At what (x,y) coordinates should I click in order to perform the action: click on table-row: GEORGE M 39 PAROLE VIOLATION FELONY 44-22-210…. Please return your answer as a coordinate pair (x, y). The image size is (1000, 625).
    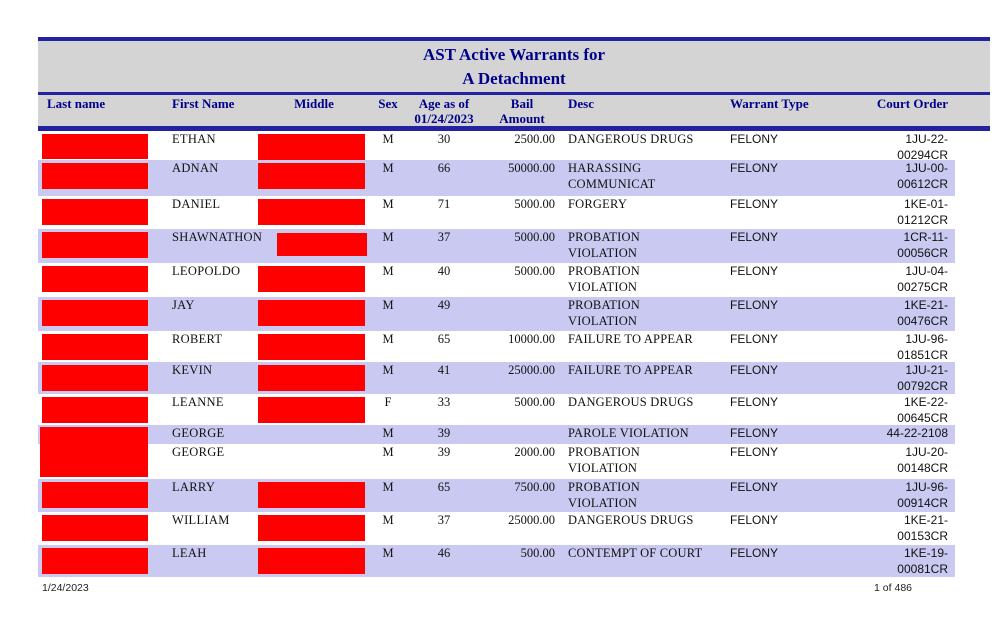
    Looking at the image, I should click on (496, 451).